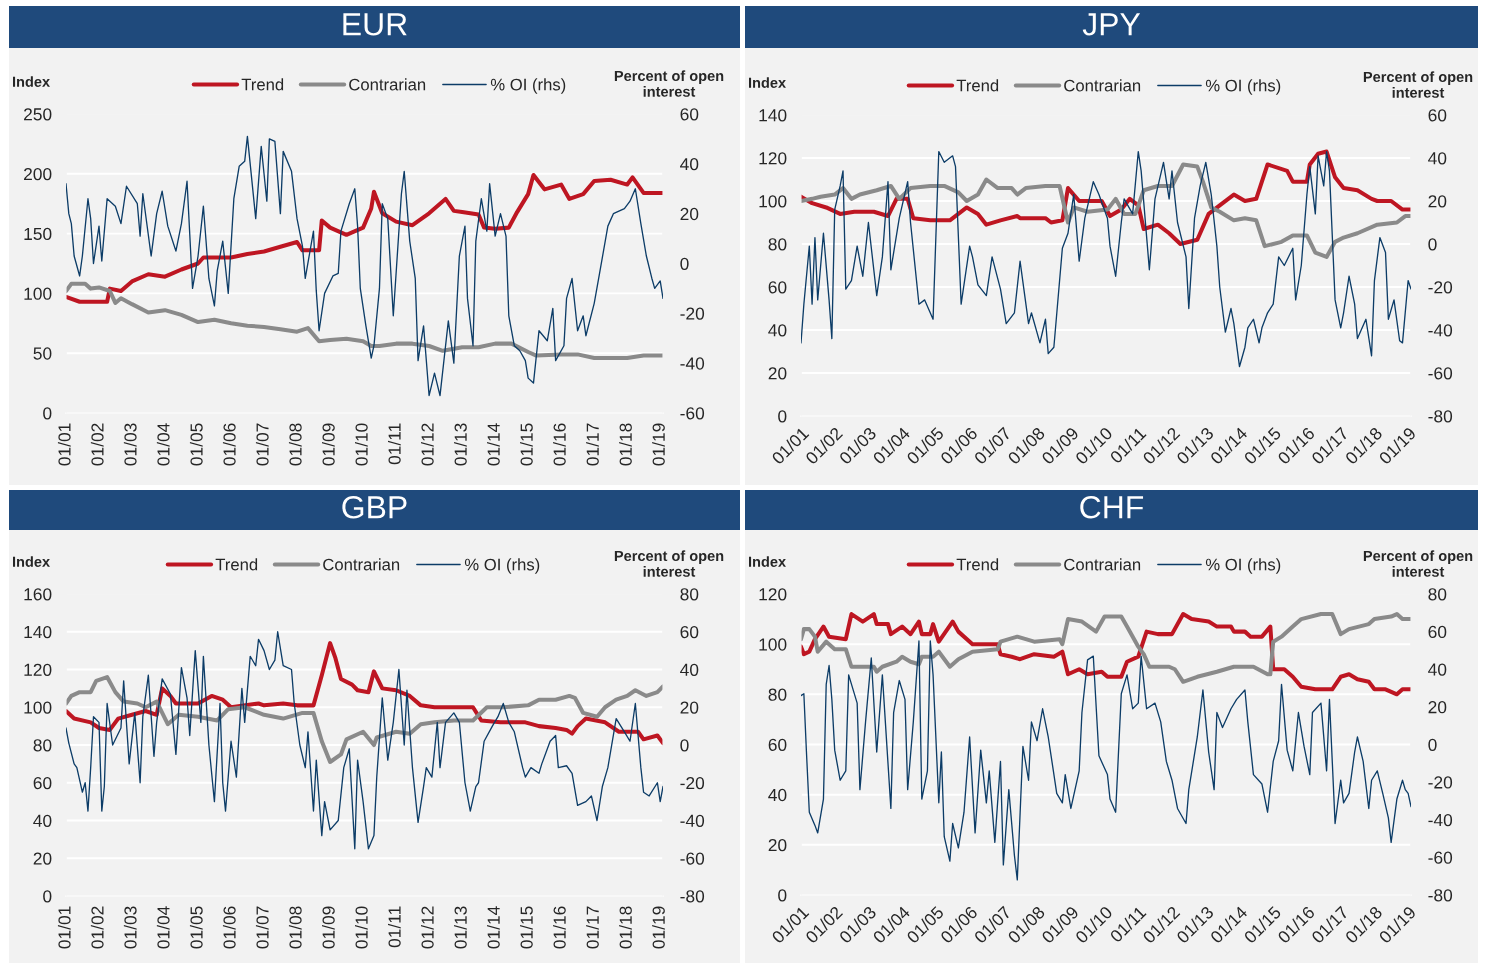  Describe the element at coordinates (38, 594) in the screenshot. I see `y-tick-label: 160` at that location.